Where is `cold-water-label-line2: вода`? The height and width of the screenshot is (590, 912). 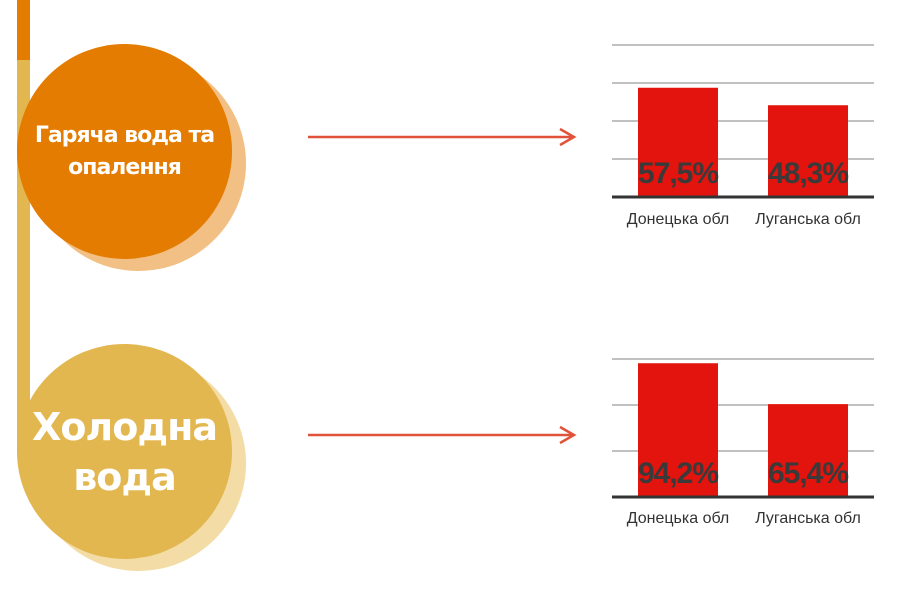
cold-water-label-line2: вода is located at coordinates (124, 476).